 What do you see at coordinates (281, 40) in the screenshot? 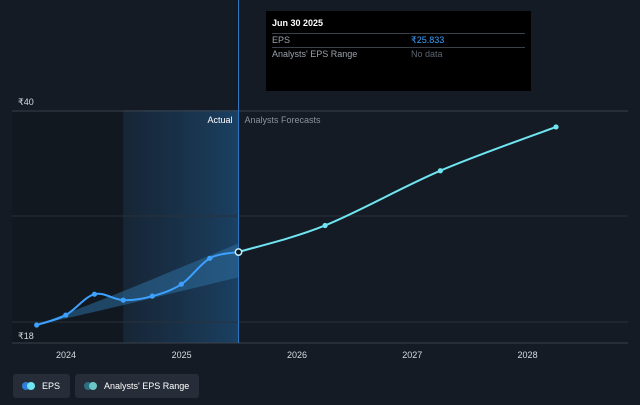
I see `tooltip-eps-label: EPS` at bounding box center [281, 40].